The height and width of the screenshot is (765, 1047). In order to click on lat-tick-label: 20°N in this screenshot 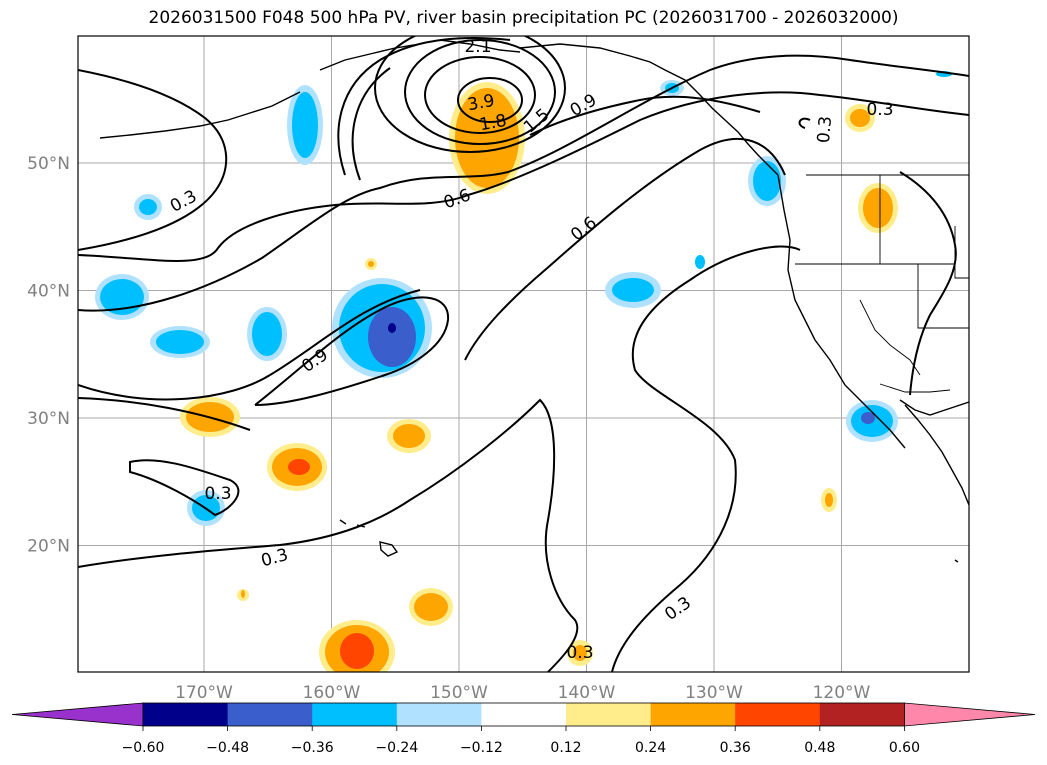, I will do `click(48, 547)`.